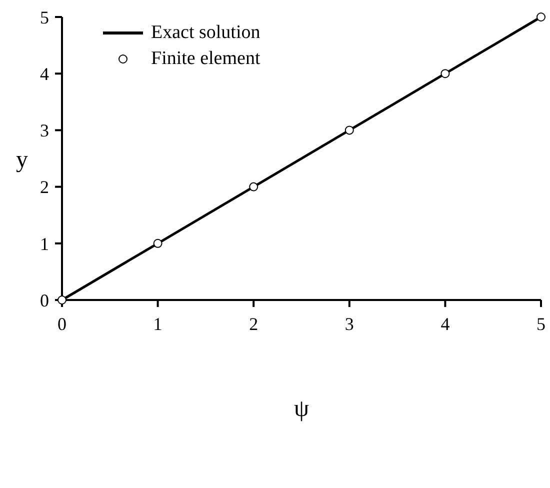  Describe the element at coordinates (253, 324) in the screenshot. I see `x-tick-label: 2` at that location.